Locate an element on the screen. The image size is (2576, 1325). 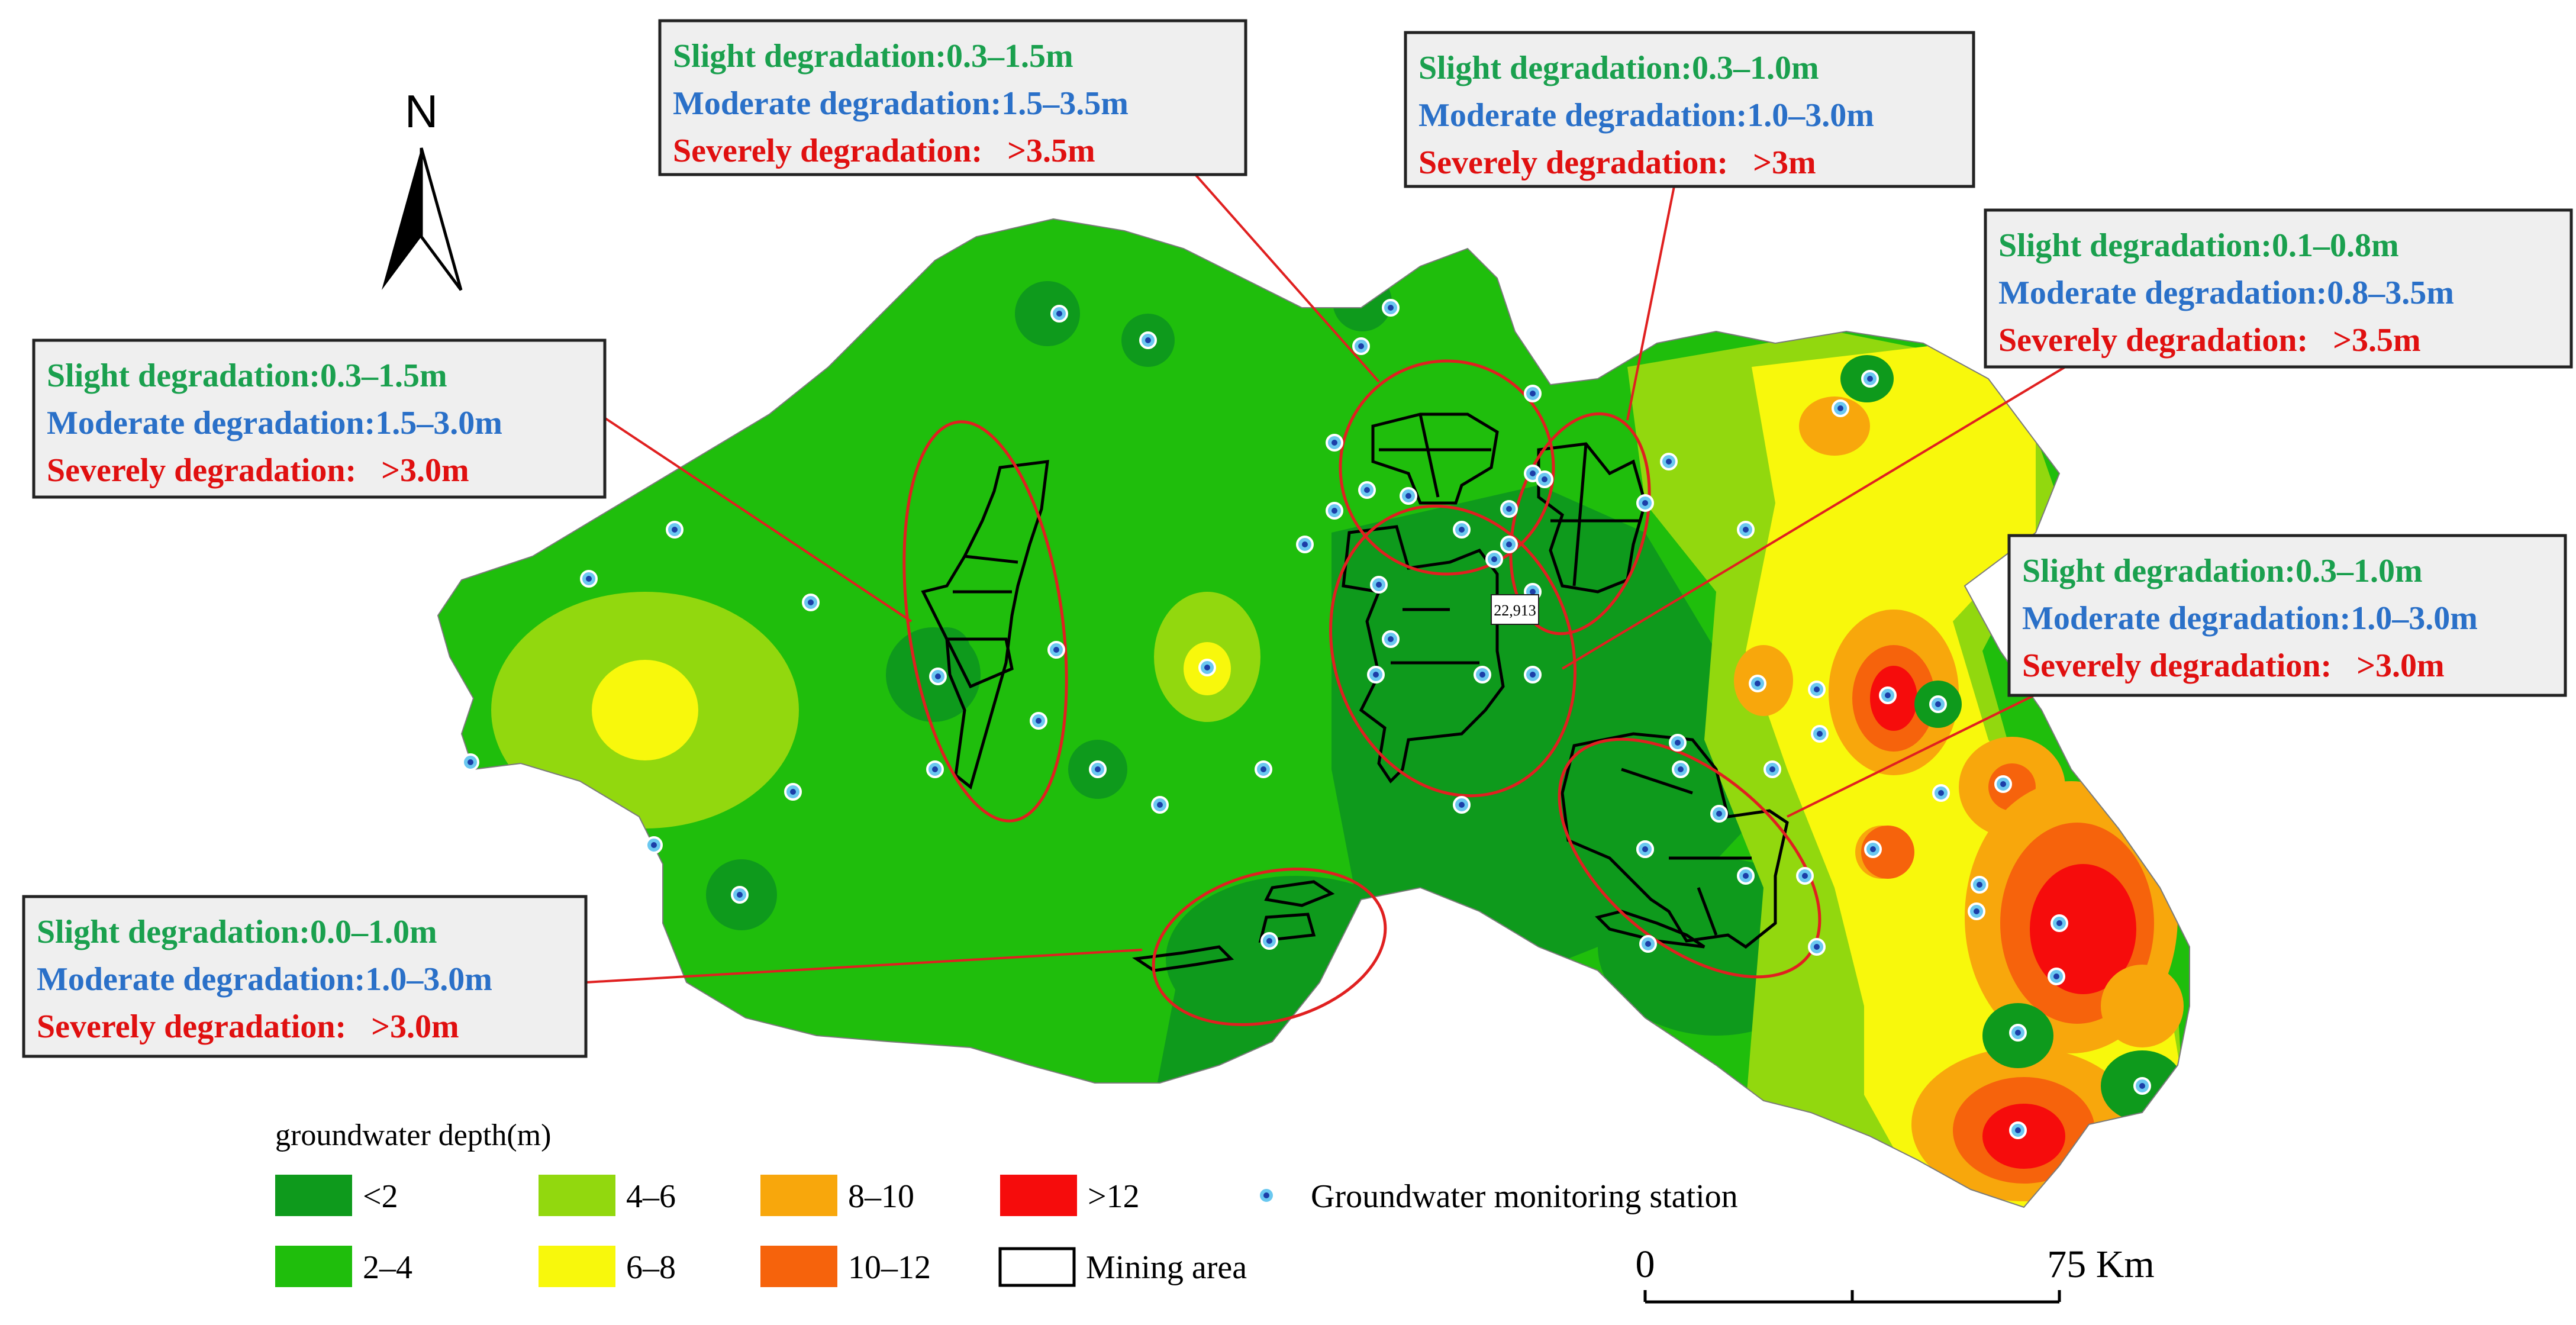
zone-10-12-g is located at coordinates (1887, 853).